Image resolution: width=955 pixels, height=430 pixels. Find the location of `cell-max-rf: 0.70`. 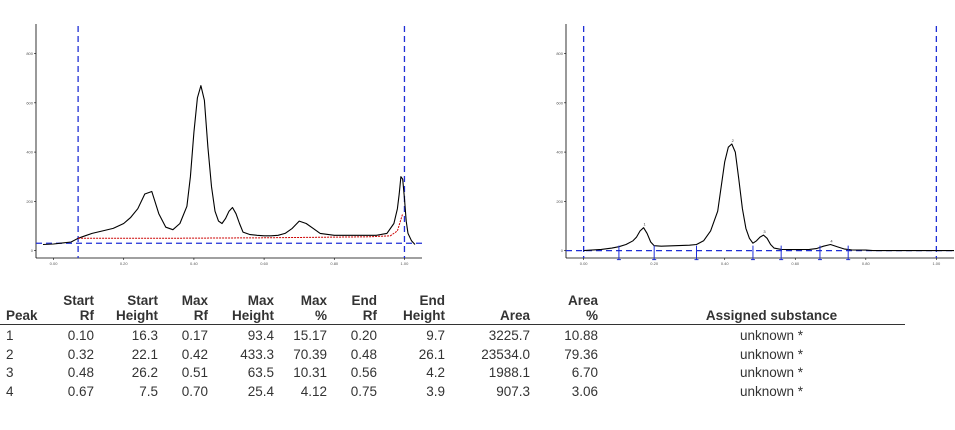

cell-max-rf: 0.70 is located at coordinates (194, 391).